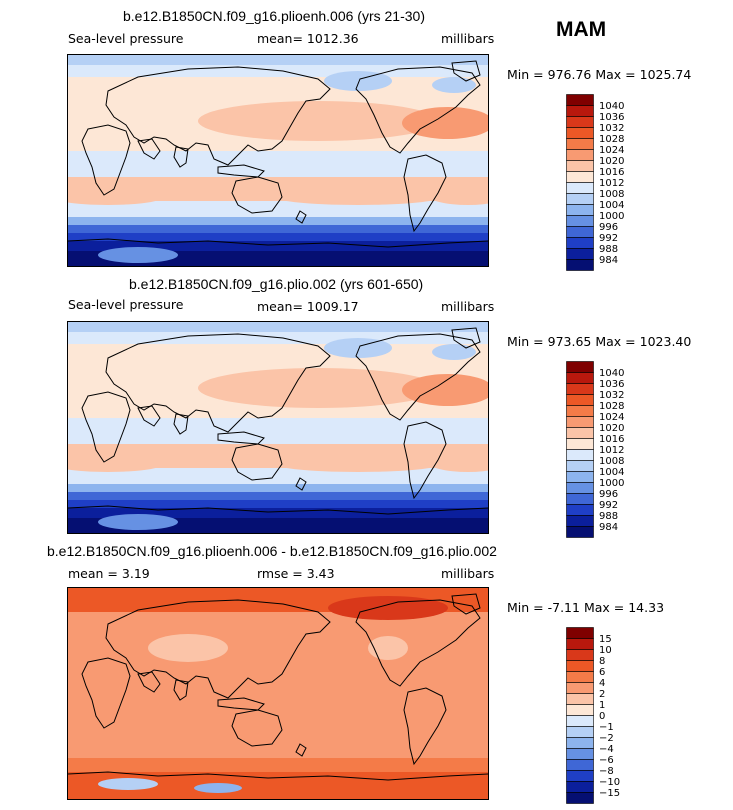 This screenshot has width=733, height=810. I want to click on colorbar-label: −8, so click(606, 771).